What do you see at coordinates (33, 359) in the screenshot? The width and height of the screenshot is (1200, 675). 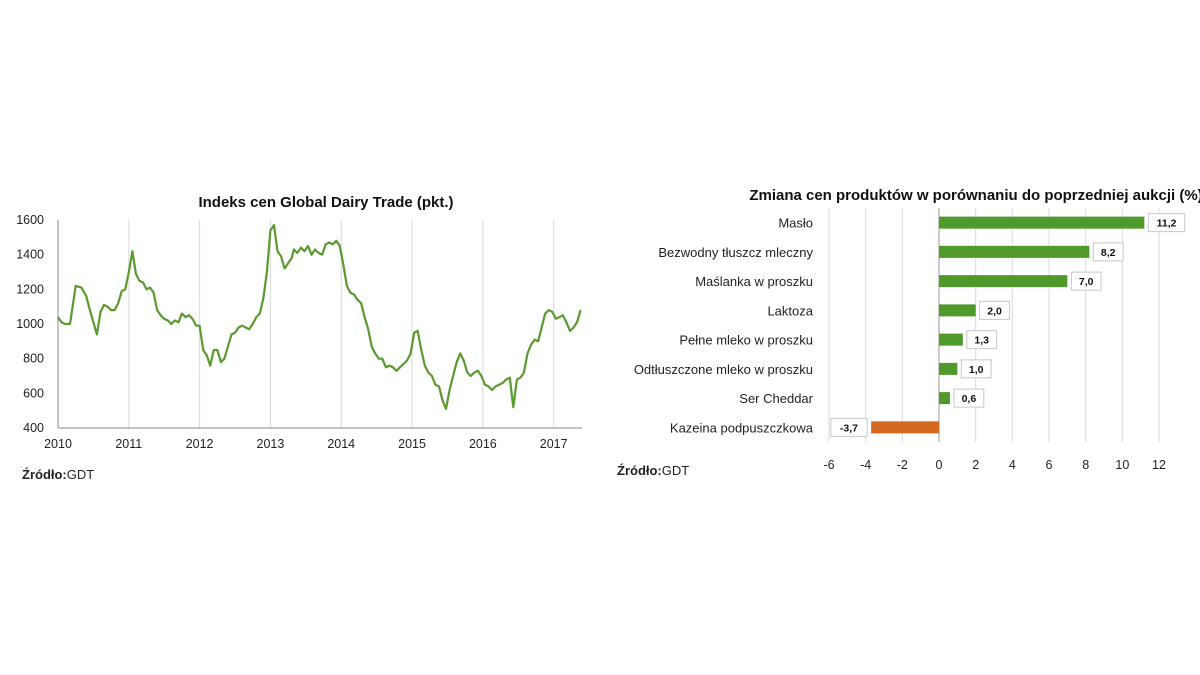 I see `y-tick-label: 800` at bounding box center [33, 359].